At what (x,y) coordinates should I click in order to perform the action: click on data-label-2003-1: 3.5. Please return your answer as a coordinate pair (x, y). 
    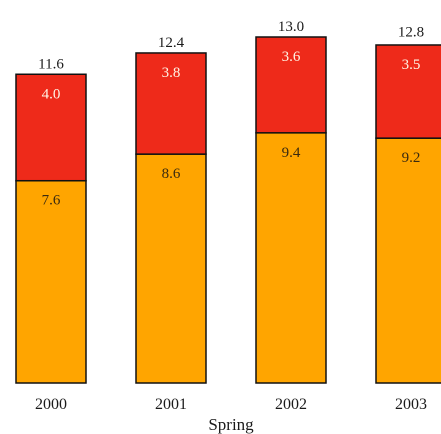
    Looking at the image, I should click on (411, 65).